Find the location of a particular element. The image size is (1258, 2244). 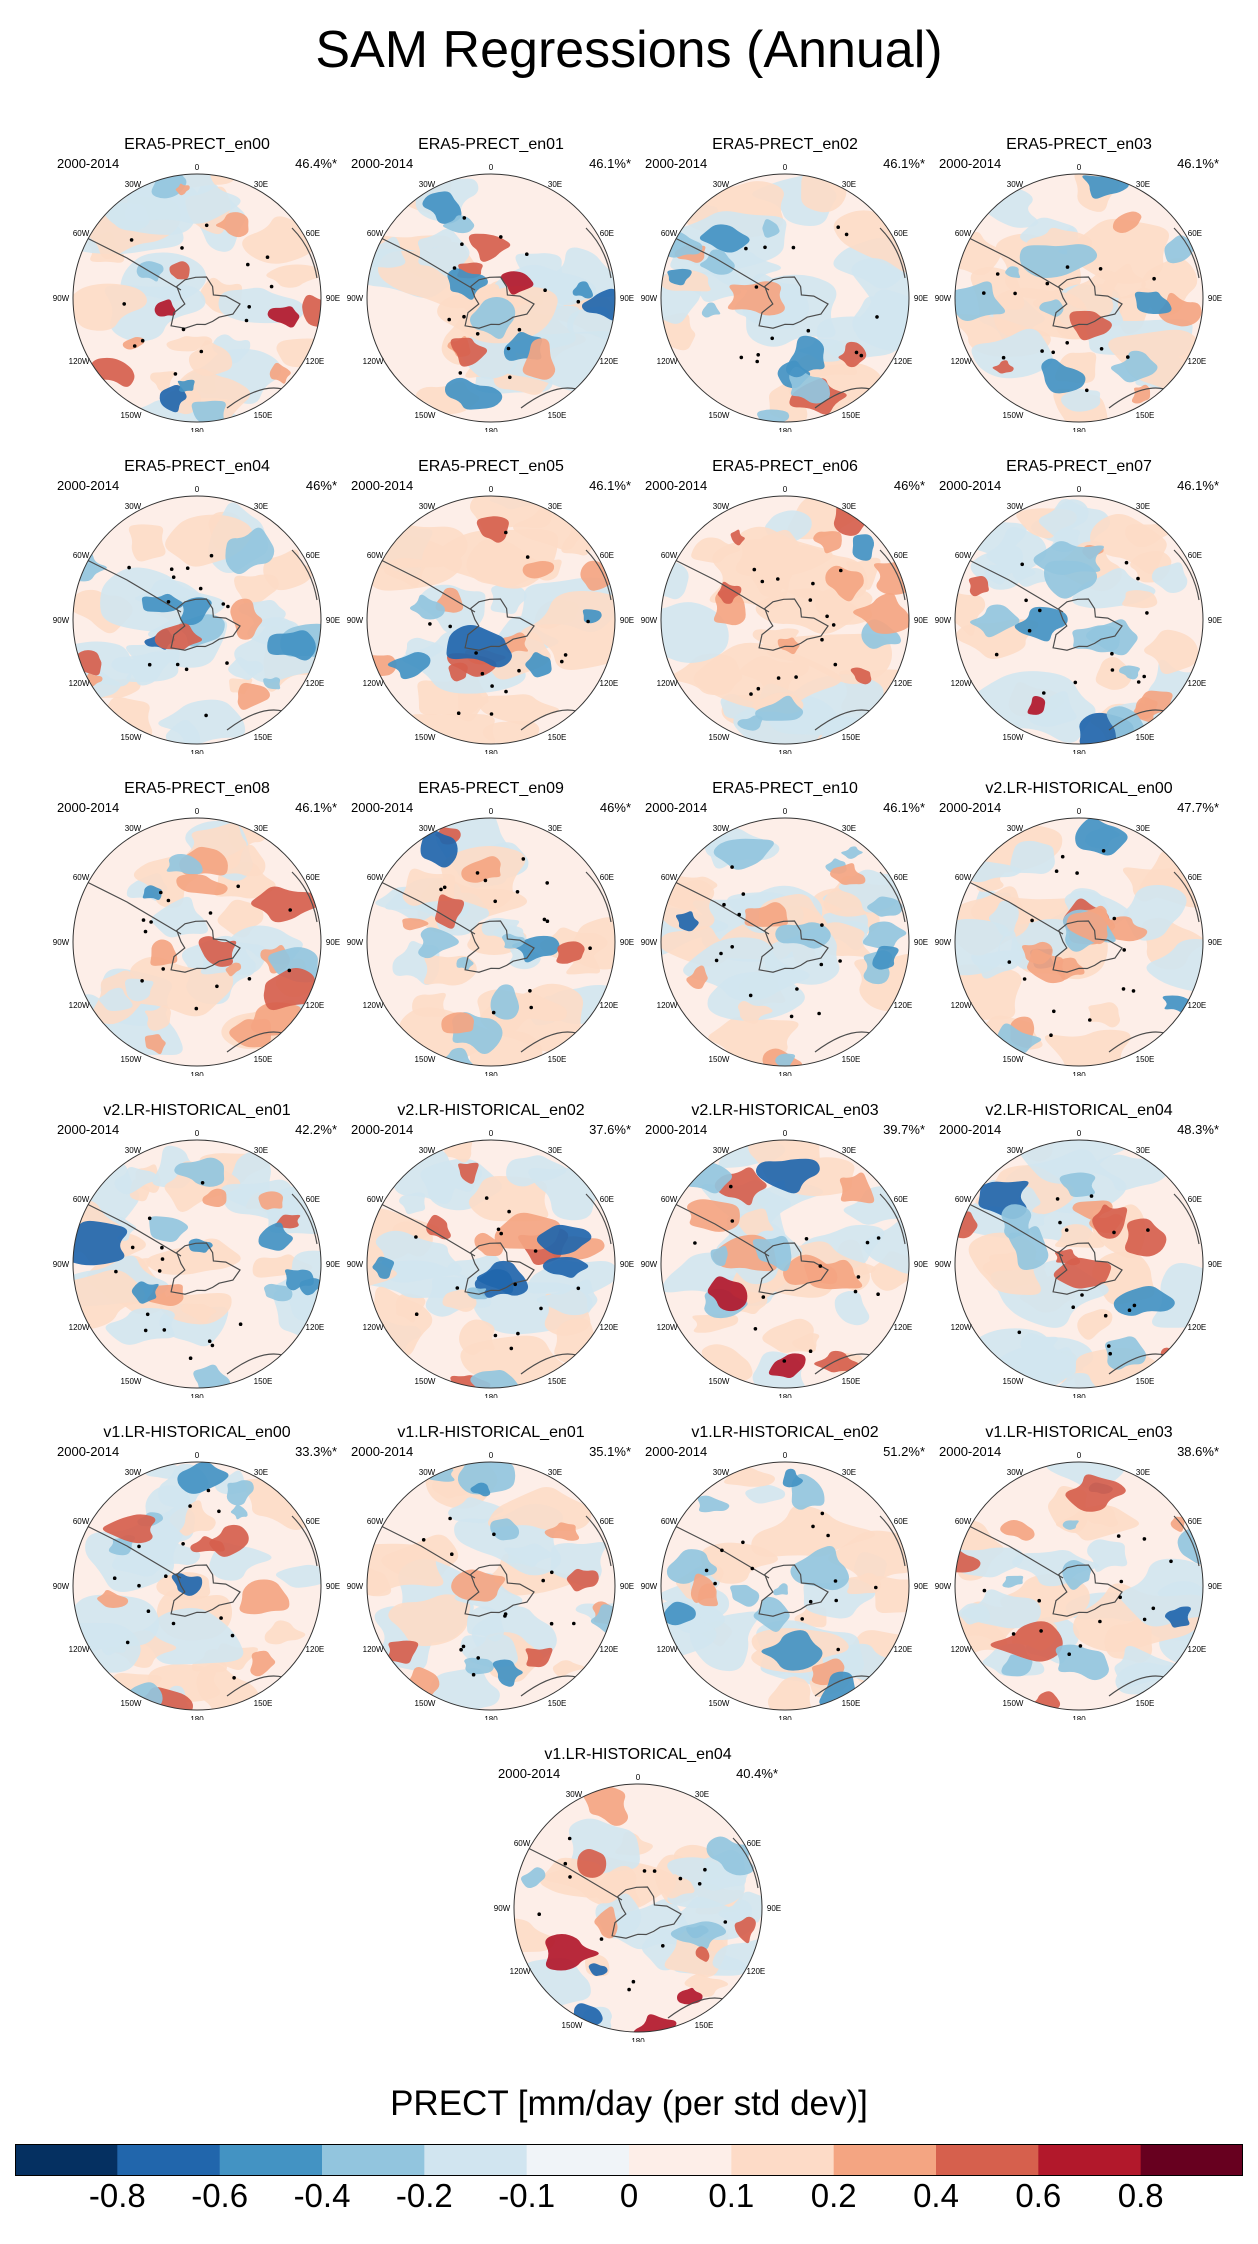

panel-title: ERA5-PRECT_en06 is located at coordinates (785, 466).